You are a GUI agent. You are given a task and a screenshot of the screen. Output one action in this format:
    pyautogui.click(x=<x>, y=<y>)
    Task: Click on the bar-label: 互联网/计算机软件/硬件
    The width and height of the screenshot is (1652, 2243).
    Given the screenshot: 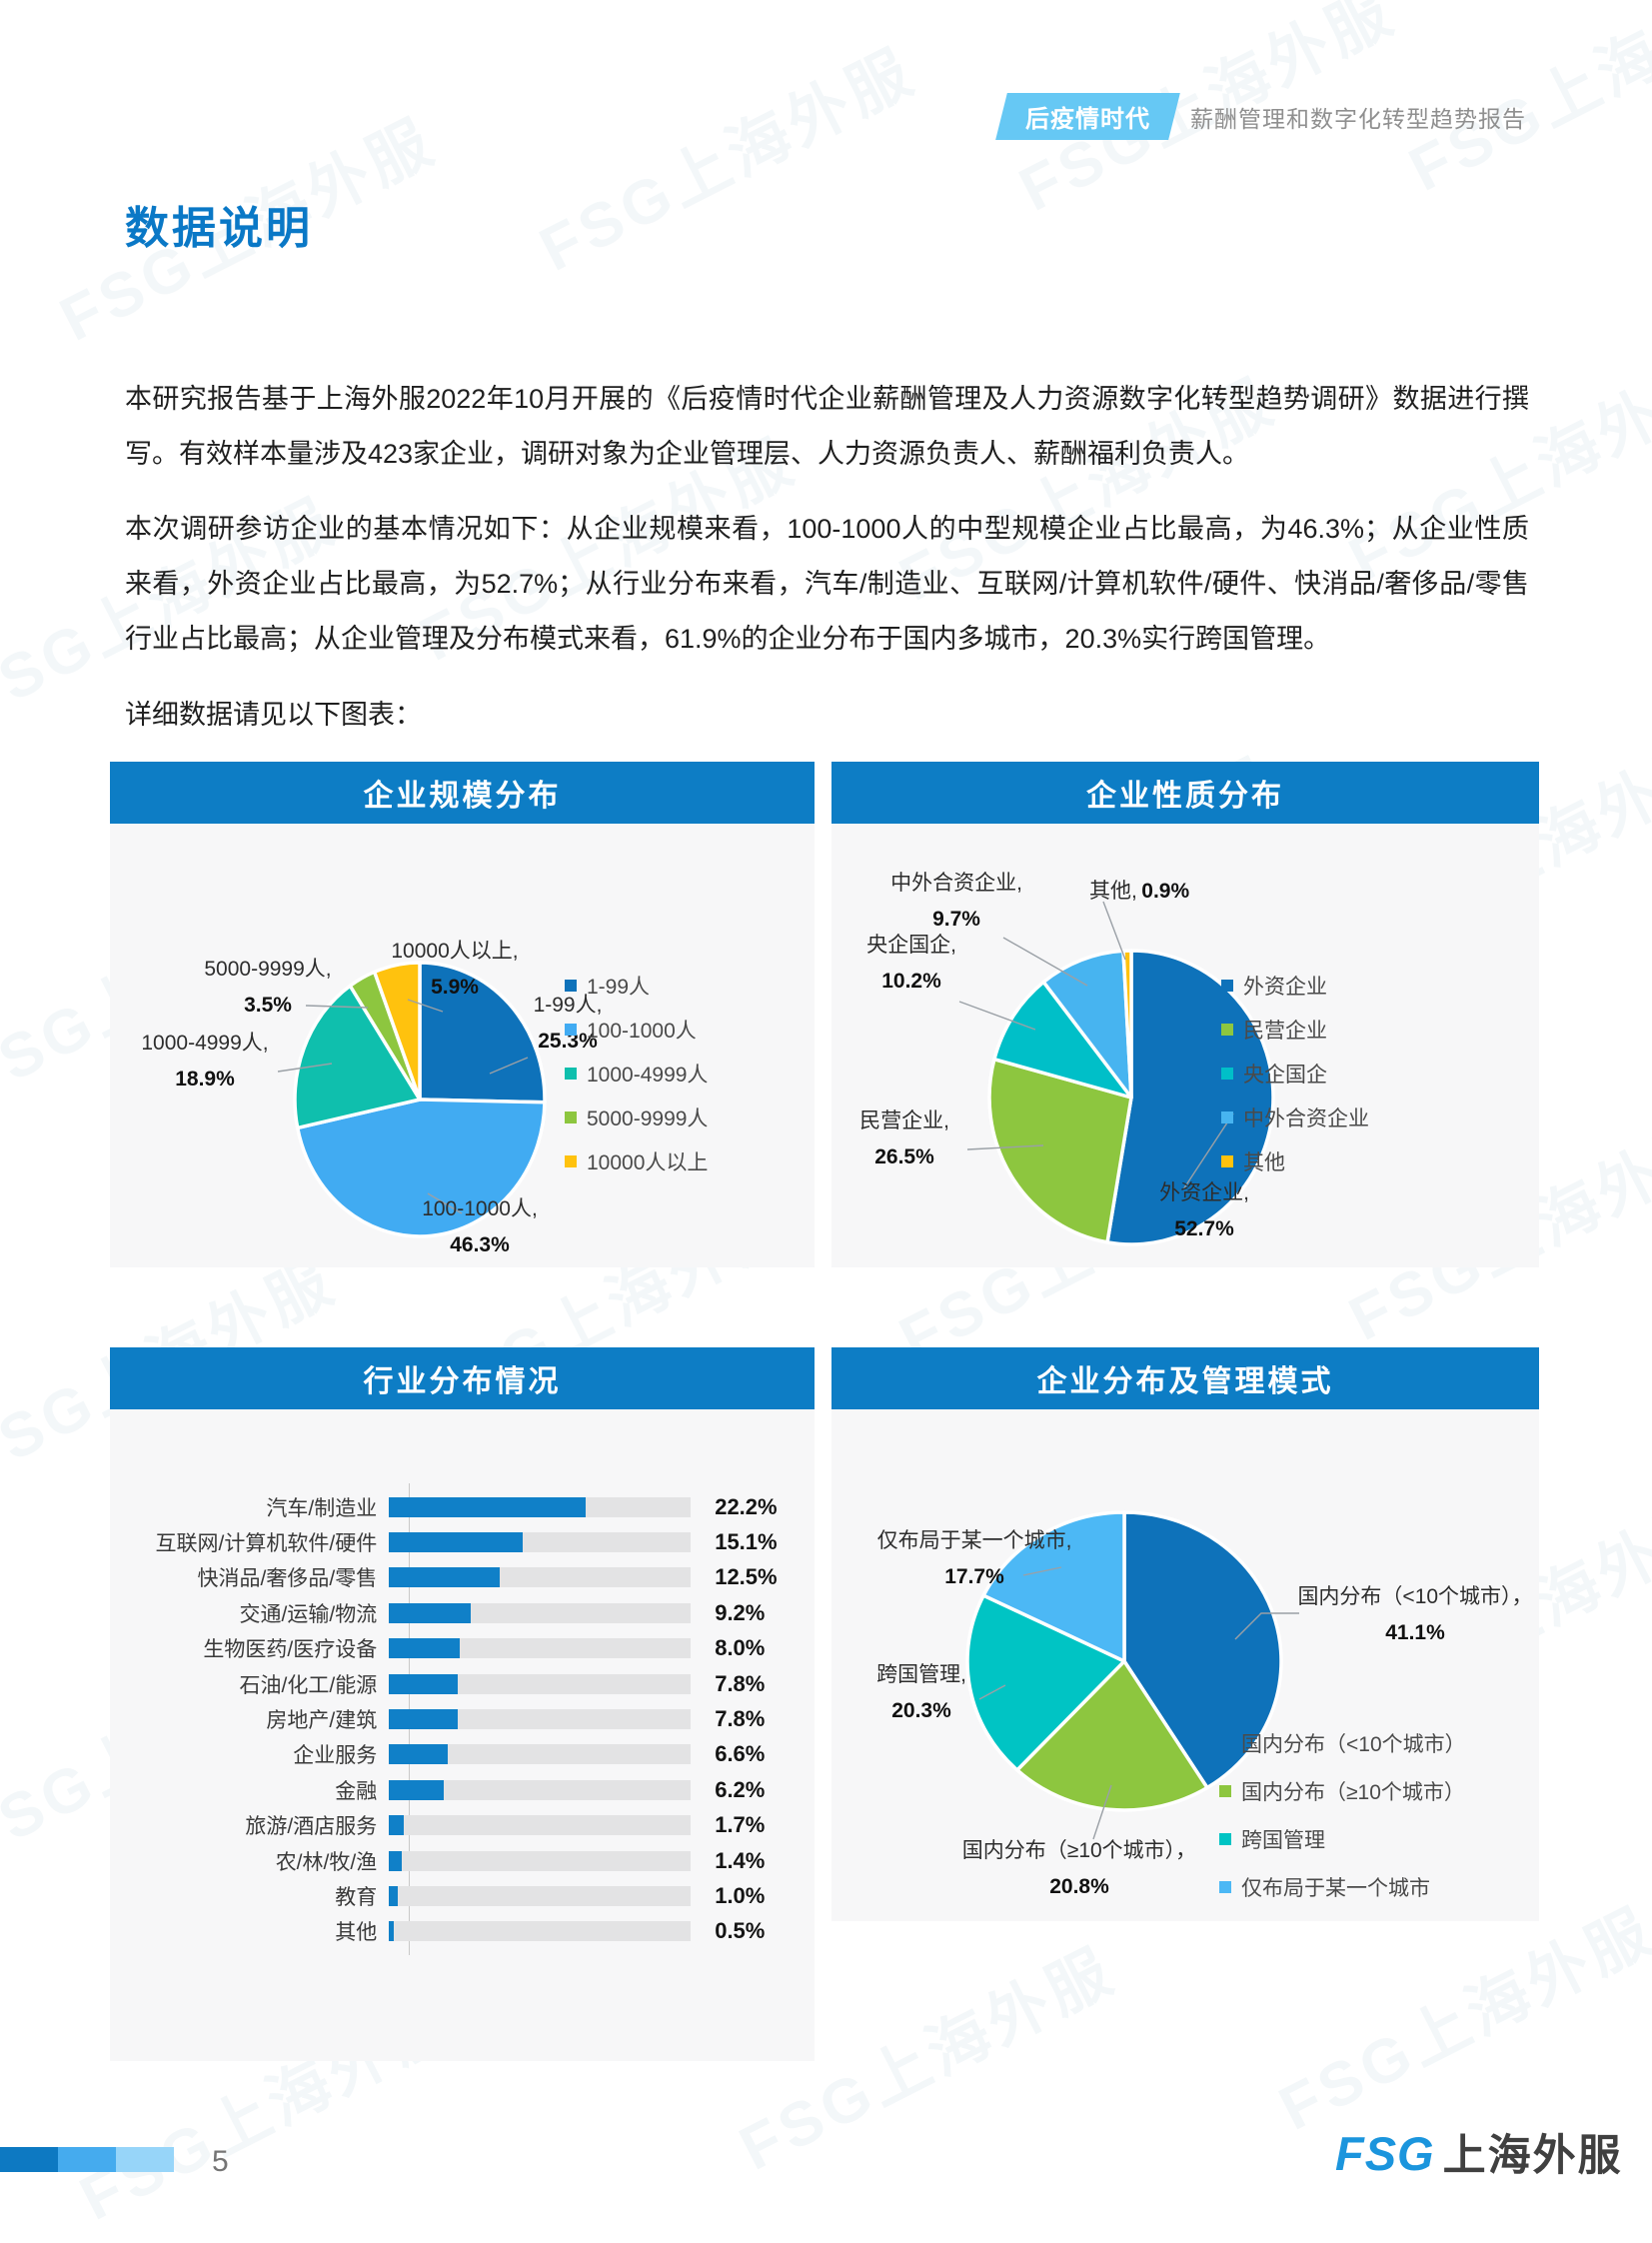 What is the action you would take?
    pyautogui.click(x=266, y=1544)
    